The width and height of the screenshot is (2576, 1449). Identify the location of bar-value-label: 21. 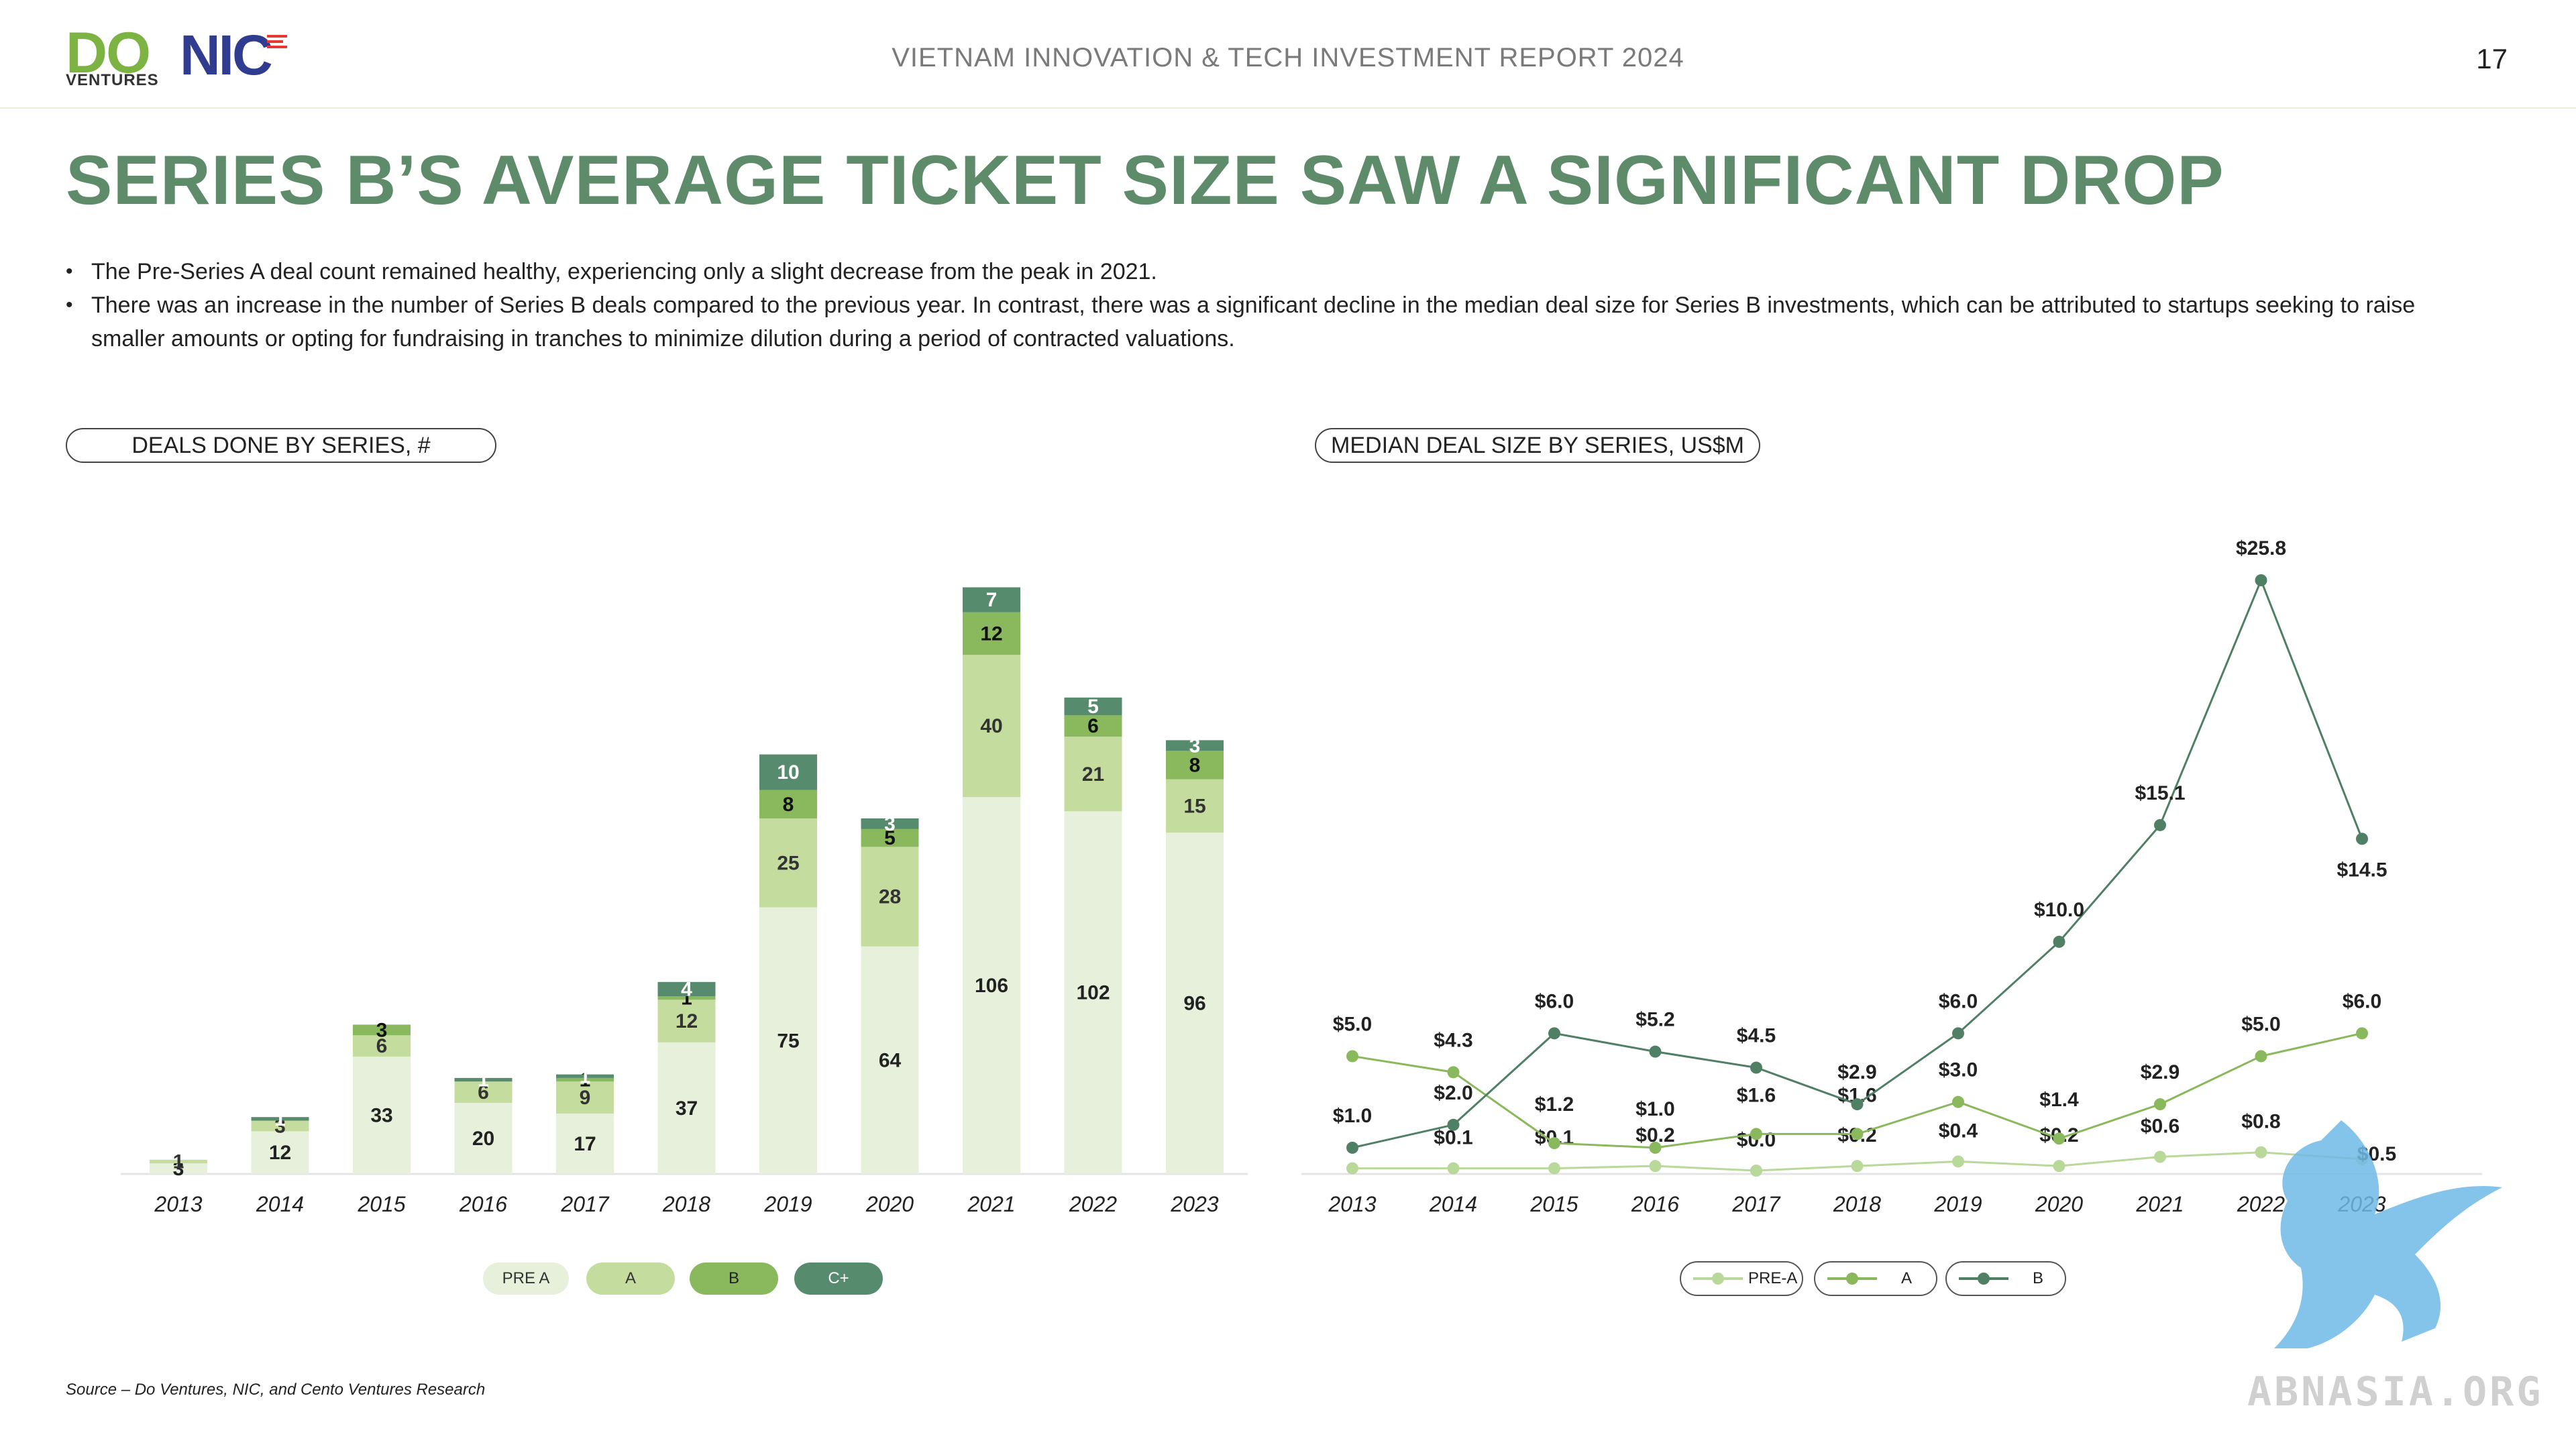
(1093, 774).